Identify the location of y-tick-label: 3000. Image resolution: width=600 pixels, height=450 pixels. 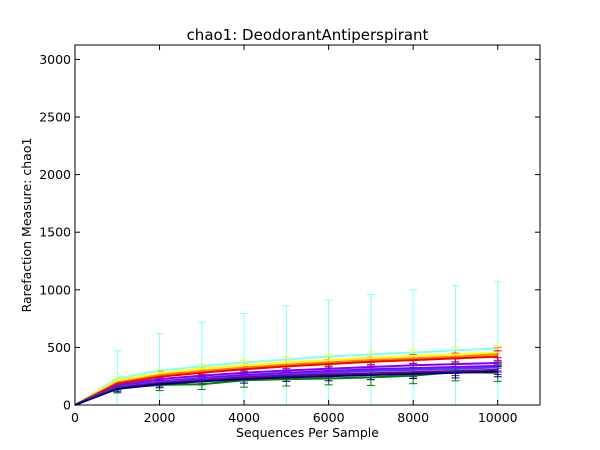
(55, 59).